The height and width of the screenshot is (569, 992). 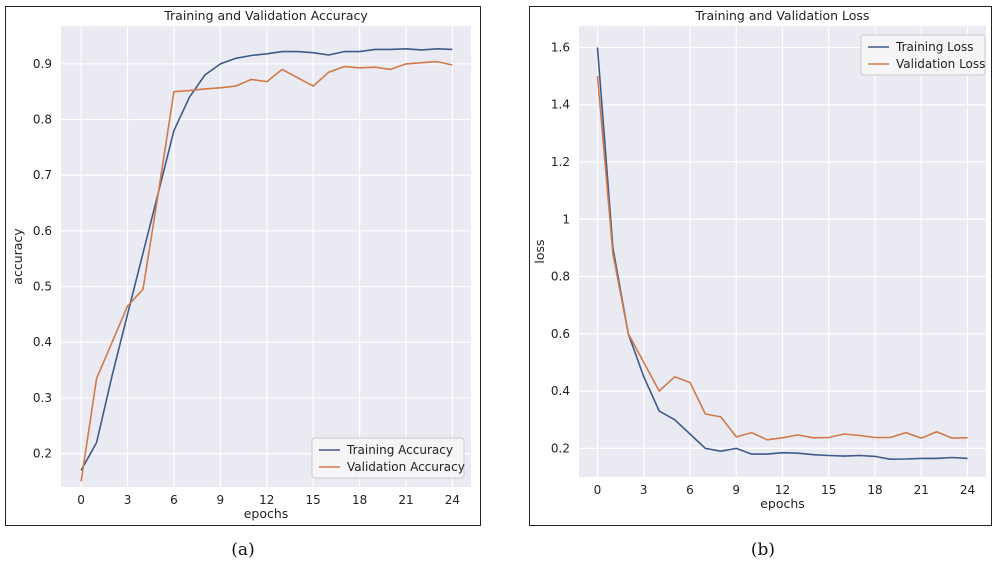 What do you see at coordinates (934, 47) in the screenshot?
I see `legend-label: Training Loss` at bounding box center [934, 47].